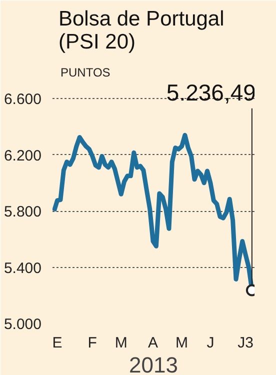  What do you see at coordinates (211, 93) in the screenshot?
I see `annotation: 5.236,49` at bounding box center [211, 93].